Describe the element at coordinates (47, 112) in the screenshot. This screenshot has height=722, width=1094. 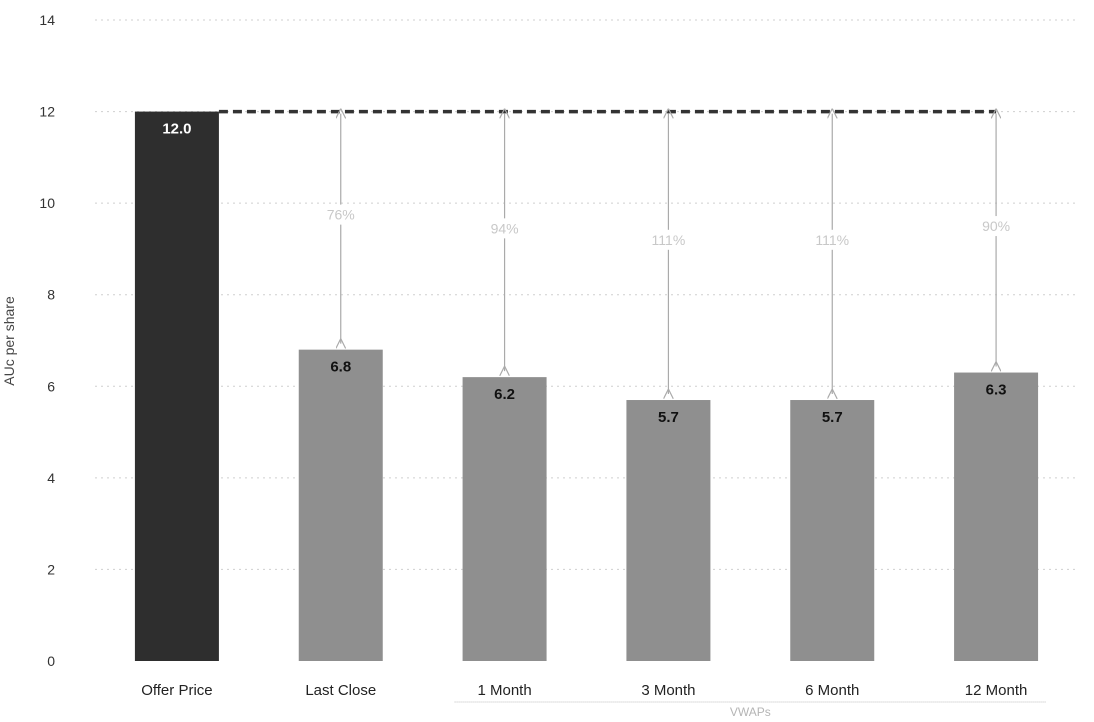
I see `y-tick-12: 12` at that location.